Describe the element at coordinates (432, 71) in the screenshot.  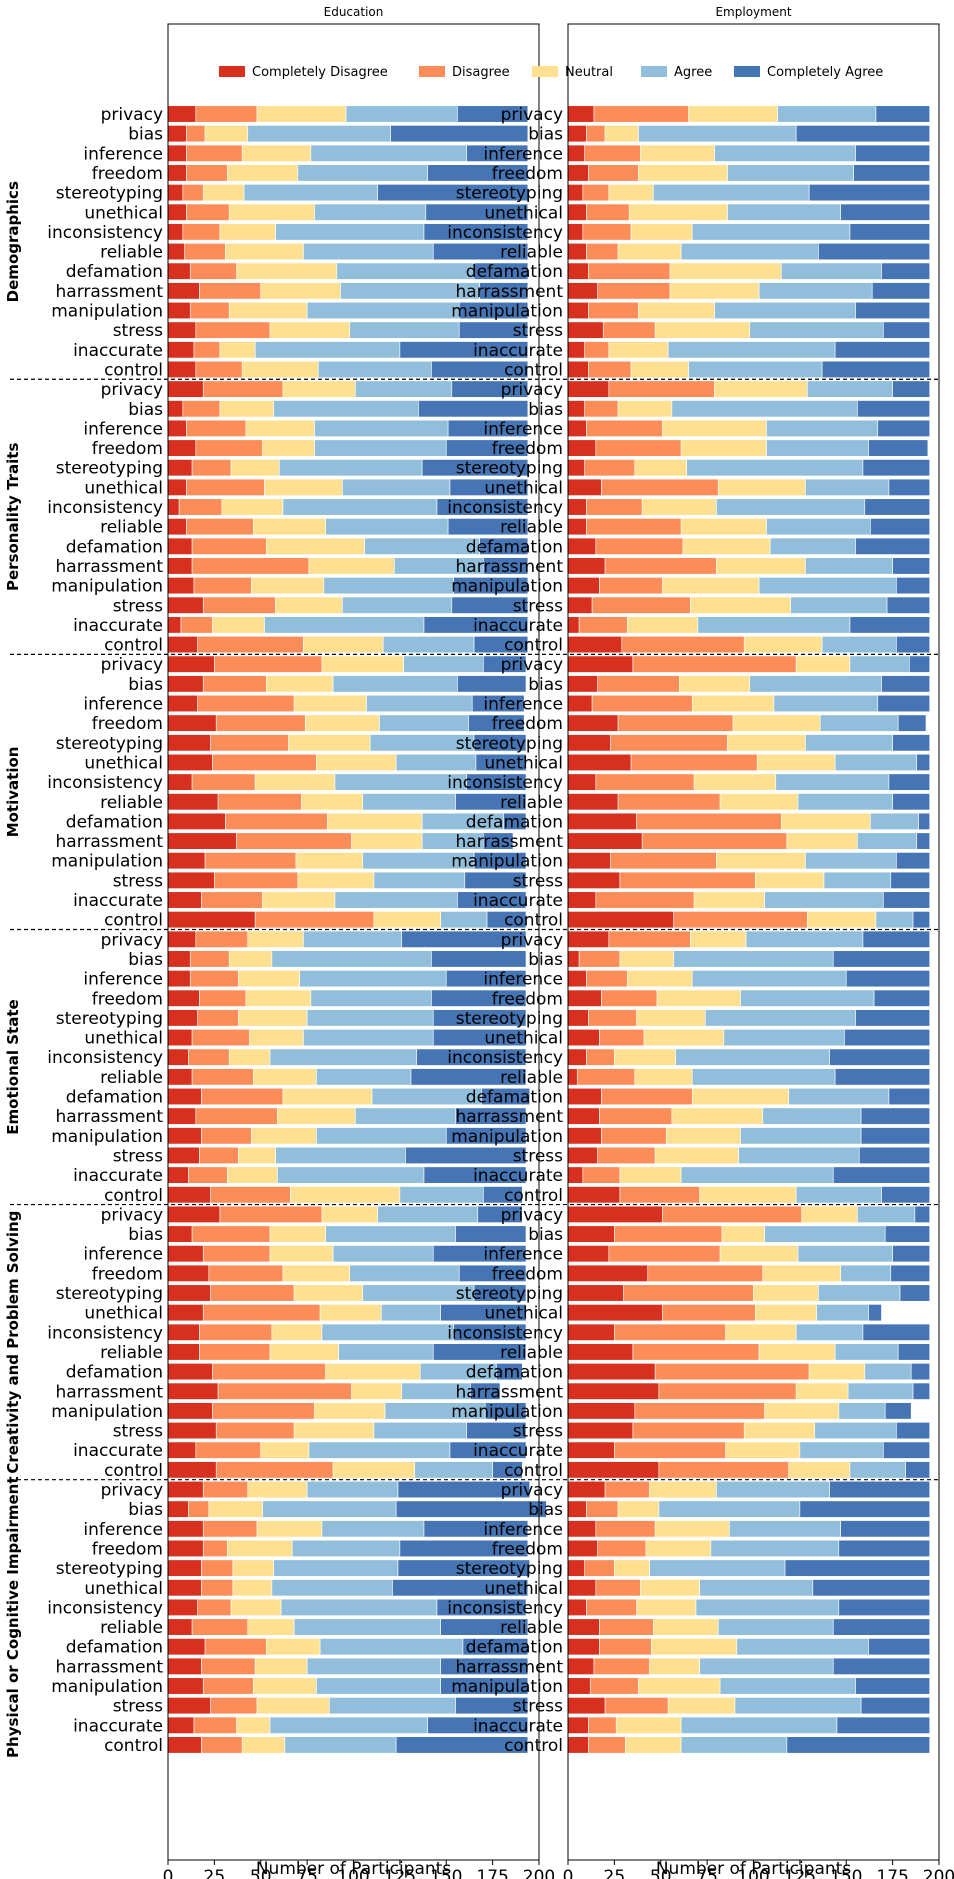
I see `legend-swatch-disagree` at that location.